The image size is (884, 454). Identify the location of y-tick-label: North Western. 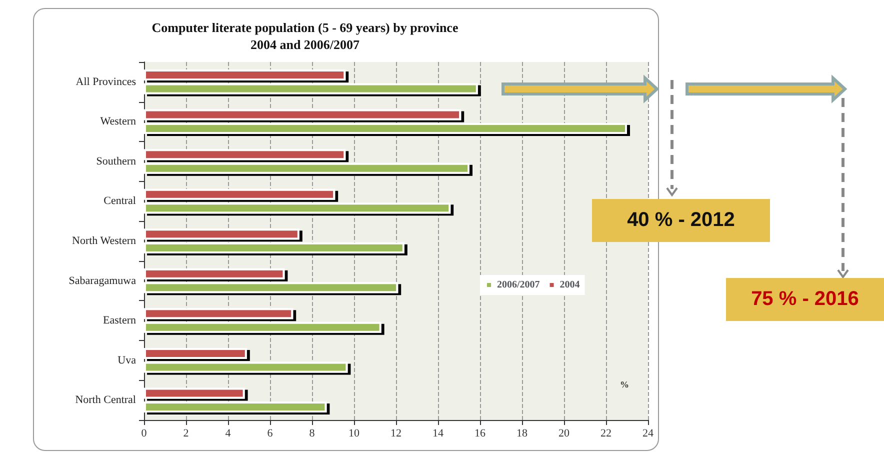
(104, 241).